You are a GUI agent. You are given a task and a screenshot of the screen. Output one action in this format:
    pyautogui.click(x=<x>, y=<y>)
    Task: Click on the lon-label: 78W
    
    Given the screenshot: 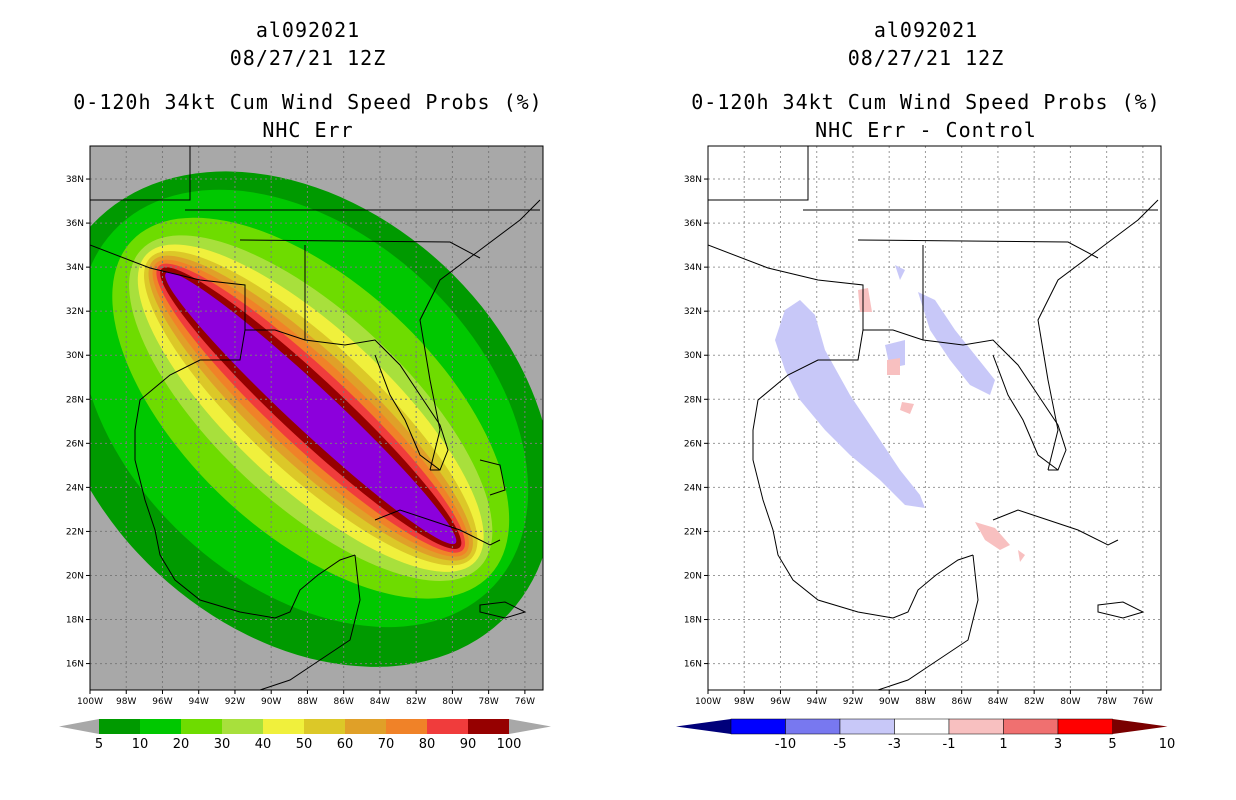 What is the action you would take?
    pyautogui.click(x=1106, y=702)
    